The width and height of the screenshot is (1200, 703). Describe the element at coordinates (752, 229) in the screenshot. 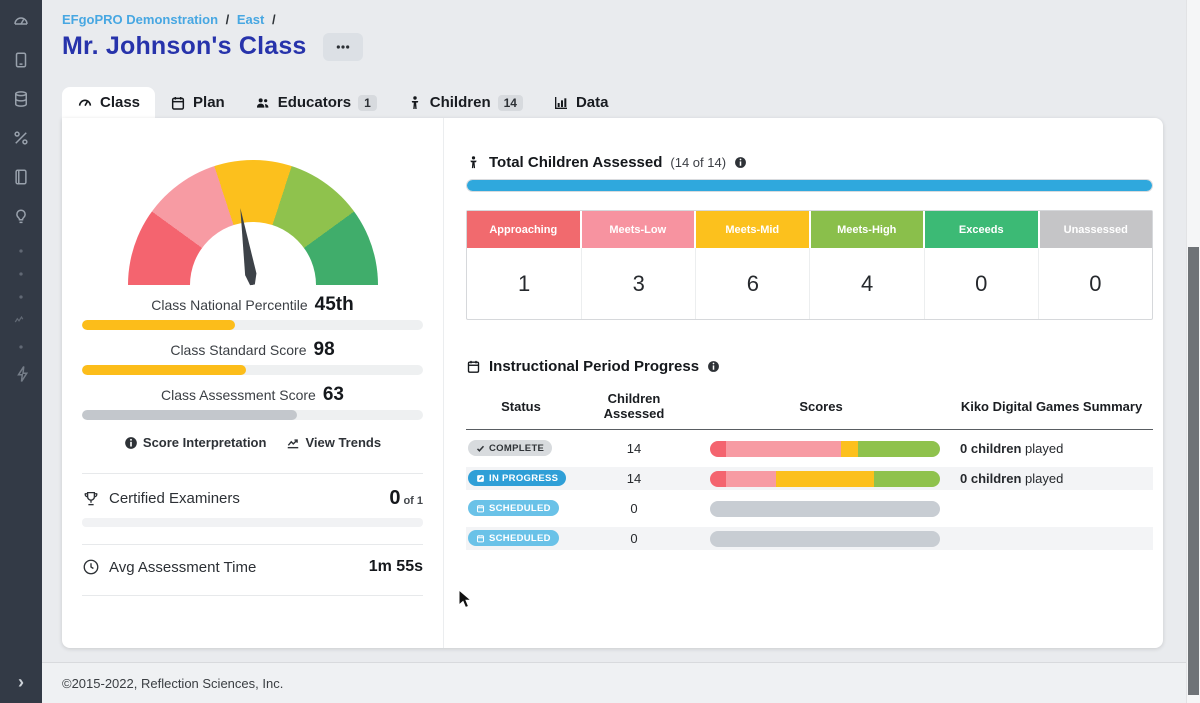

I see `category-header: Meets-Mid` at that location.